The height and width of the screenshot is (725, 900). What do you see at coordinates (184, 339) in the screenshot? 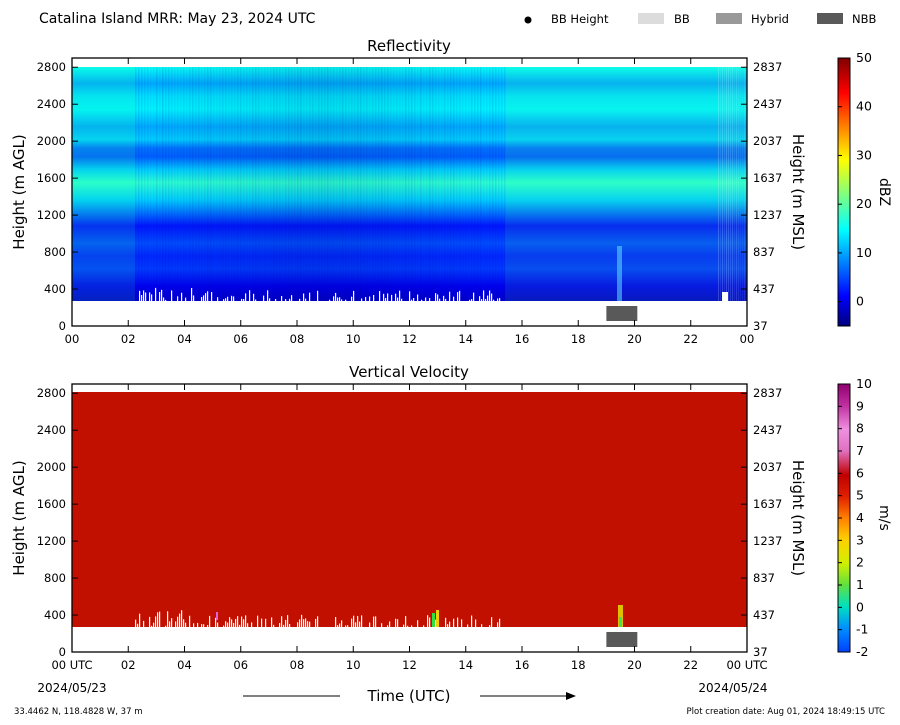
I see `x-tick-label: 04` at bounding box center [184, 339].